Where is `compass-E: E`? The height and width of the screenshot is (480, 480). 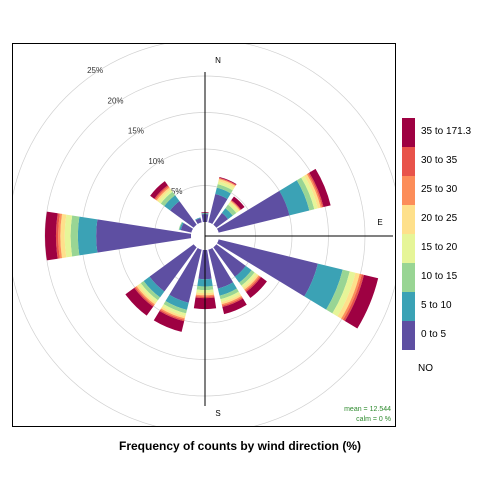
compass-E: E is located at coordinates (379, 222).